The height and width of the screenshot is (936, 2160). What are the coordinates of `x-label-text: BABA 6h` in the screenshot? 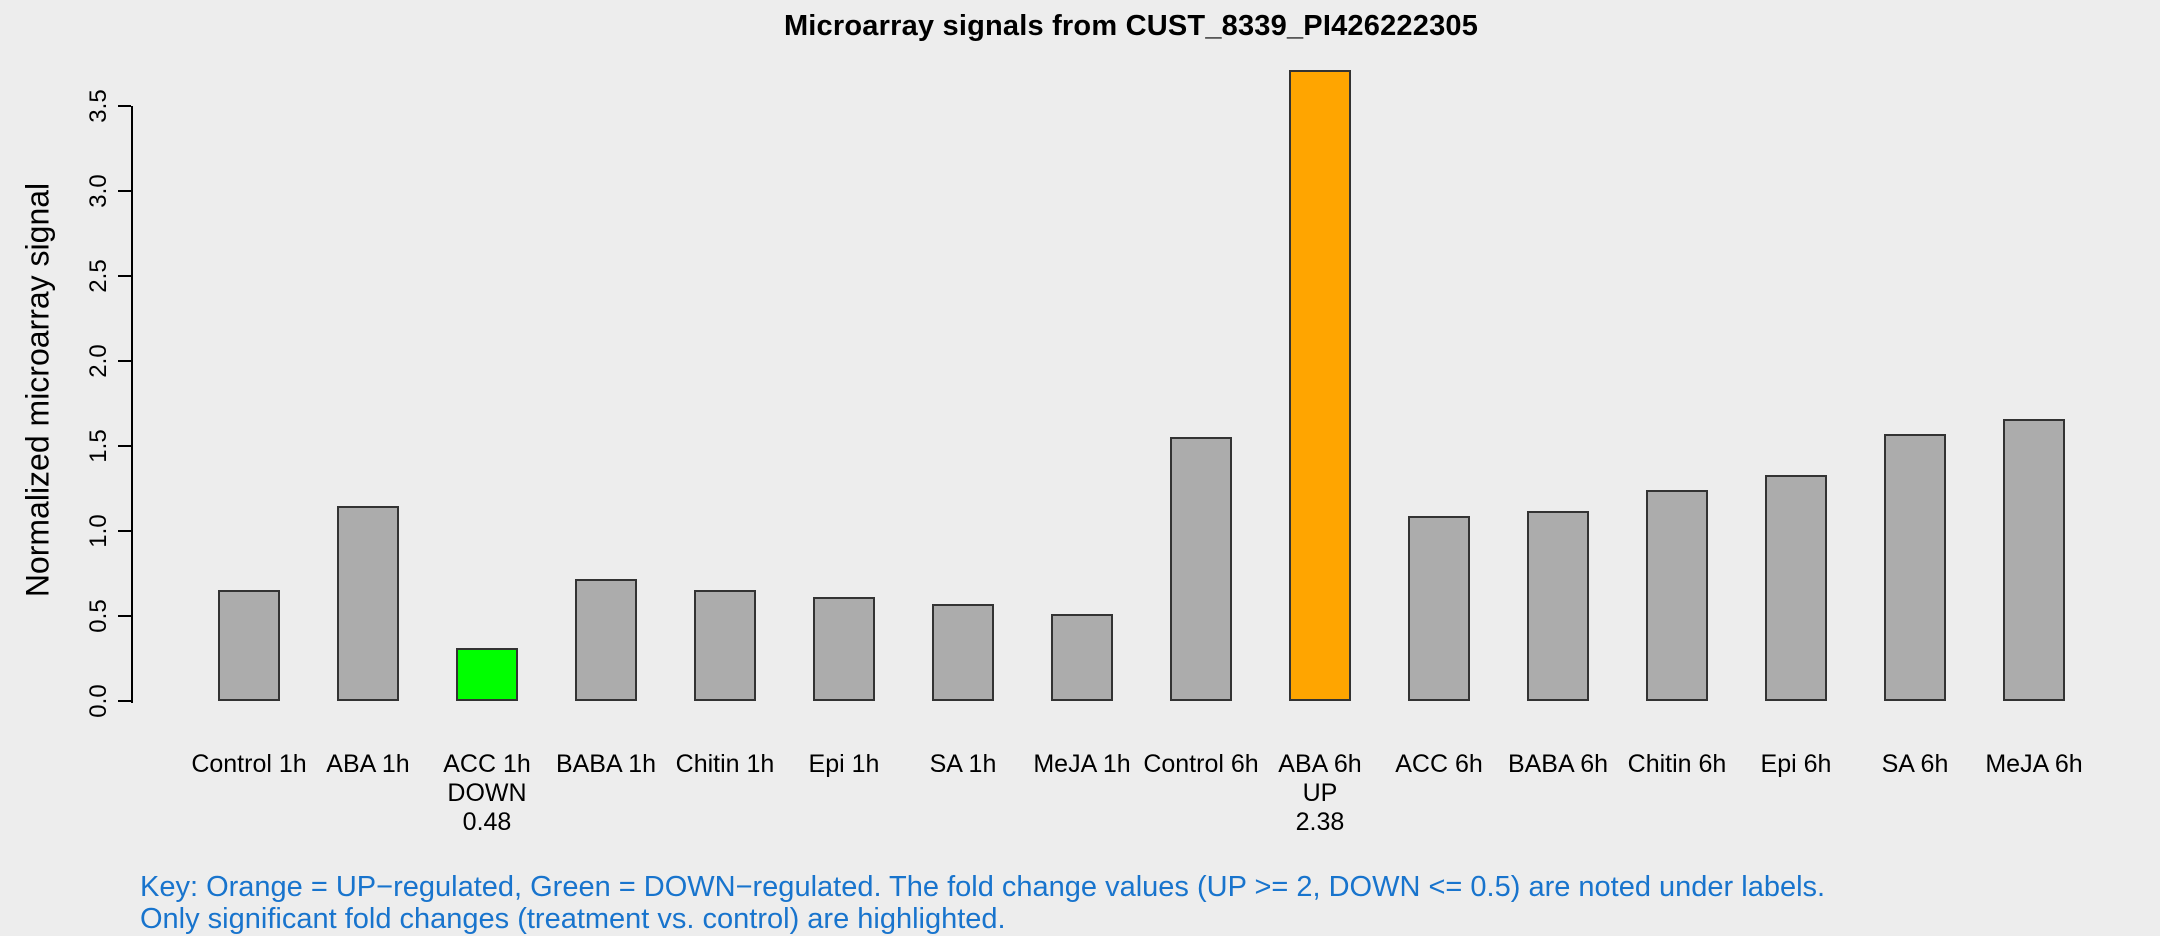 It's located at (1558, 764).